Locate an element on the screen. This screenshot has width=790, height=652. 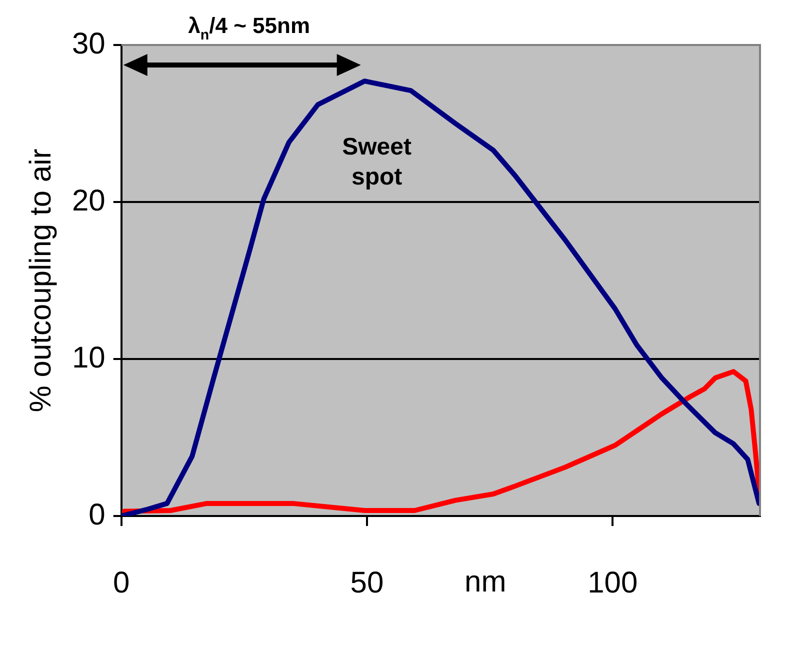
x-tick-label: 0 is located at coordinates (121, 583).